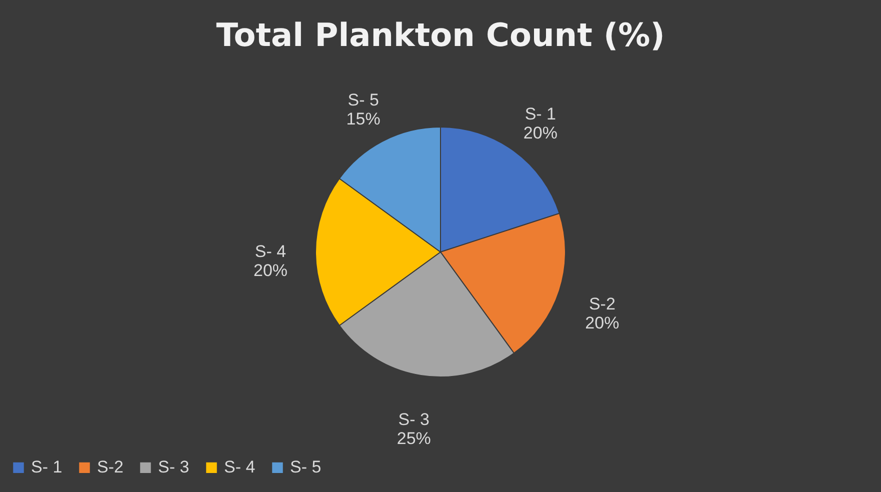  Describe the element at coordinates (110, 467) in the screenshot. I see `legend-label: S-2` at that location.